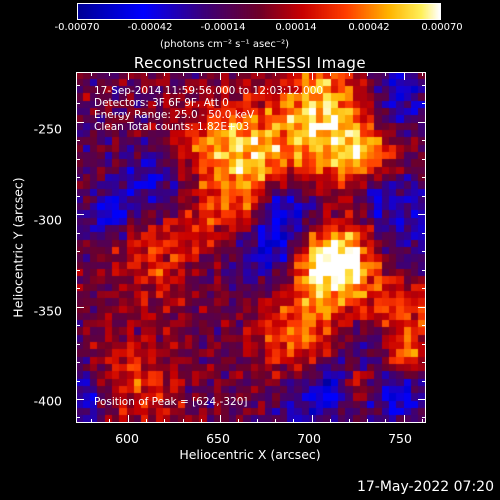 The width and height of the screenshot is (500, 500). Describe the element at coordinates (47, 129) in the screenshot. I see `y-tick-label: -250` at that location.